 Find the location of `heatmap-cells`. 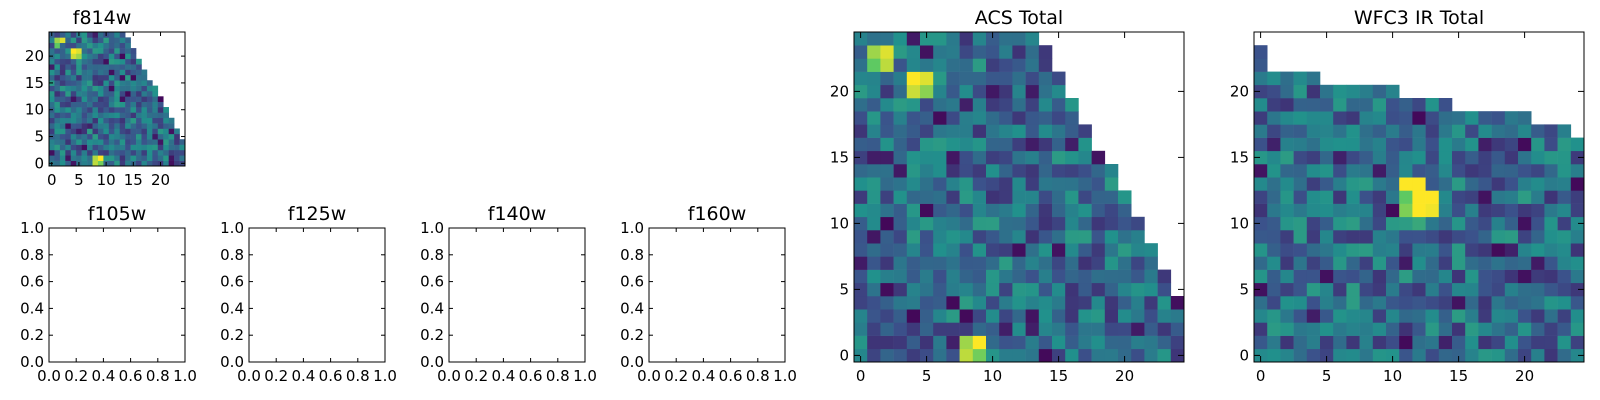

heatmap-cells is located at coordinates (117, 99).